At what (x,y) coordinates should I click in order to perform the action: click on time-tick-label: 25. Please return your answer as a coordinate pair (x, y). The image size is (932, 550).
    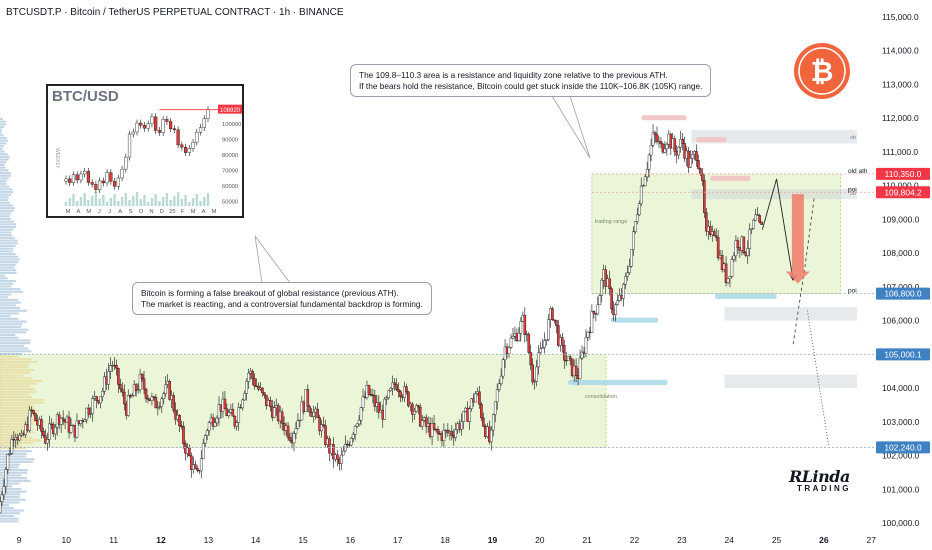
    Looking at the image, I should click on (777, 540).